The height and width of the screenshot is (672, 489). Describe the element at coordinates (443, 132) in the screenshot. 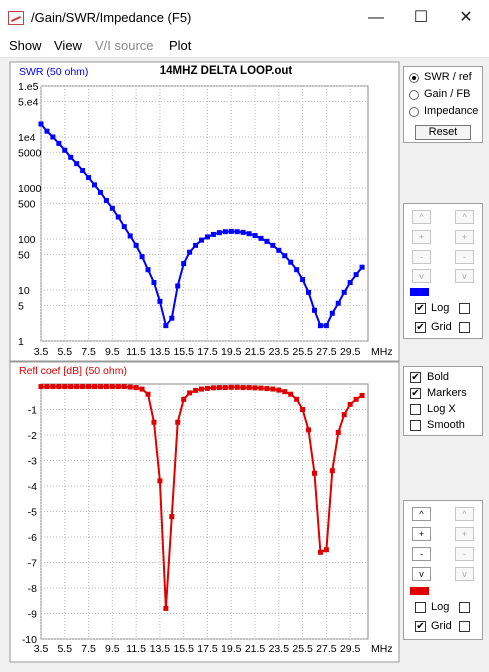

I see `reset-button: Reset` at that location.